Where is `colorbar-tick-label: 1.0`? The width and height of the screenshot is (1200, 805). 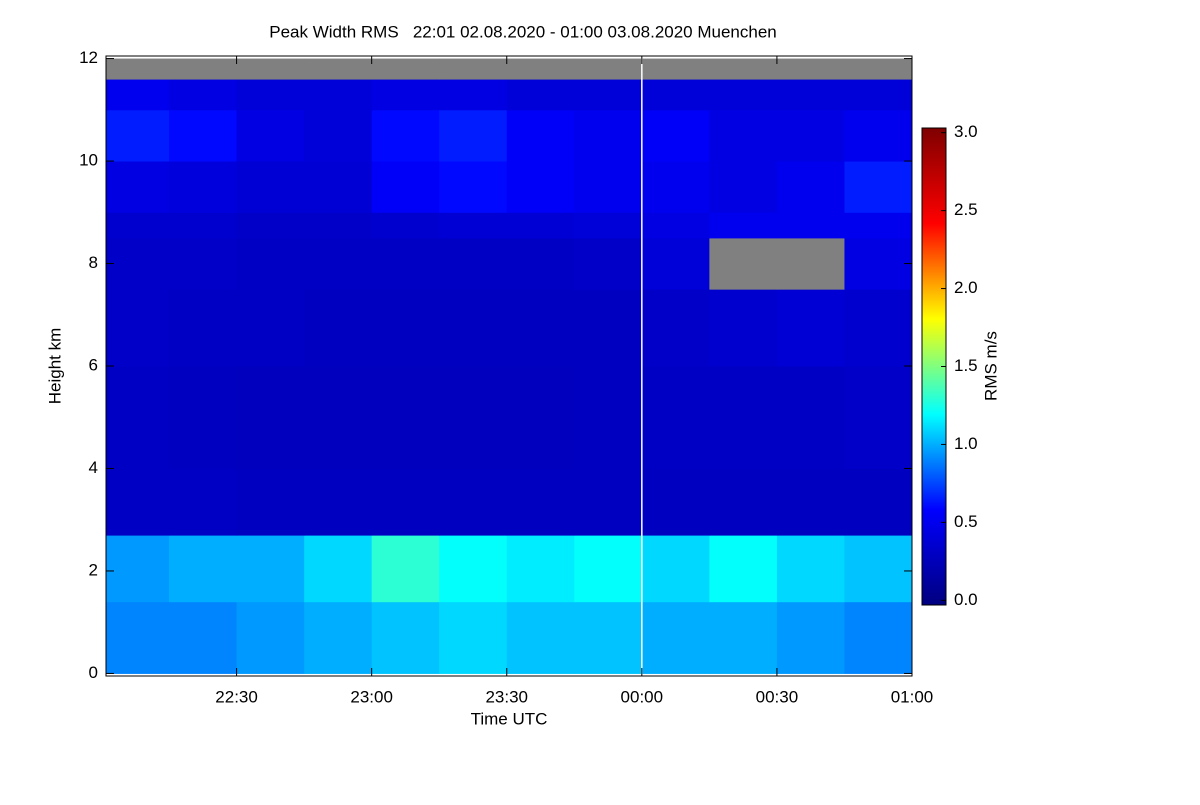
colorbar-tick-label: 1.0 is located at coordinates (966, 443).